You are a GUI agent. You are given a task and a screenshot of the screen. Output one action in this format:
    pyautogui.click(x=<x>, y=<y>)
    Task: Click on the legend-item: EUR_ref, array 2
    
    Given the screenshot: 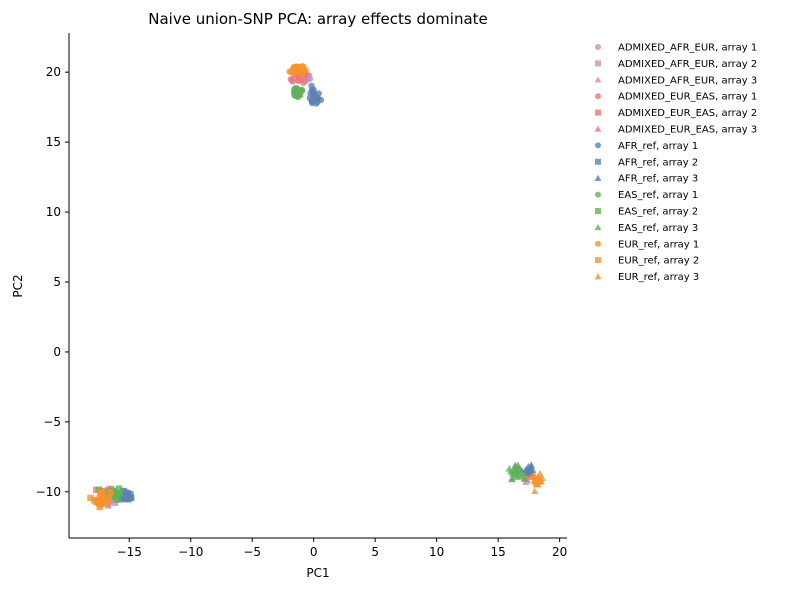 What is the action you would take?
    pyautogui.click(x=647, y=261)
    